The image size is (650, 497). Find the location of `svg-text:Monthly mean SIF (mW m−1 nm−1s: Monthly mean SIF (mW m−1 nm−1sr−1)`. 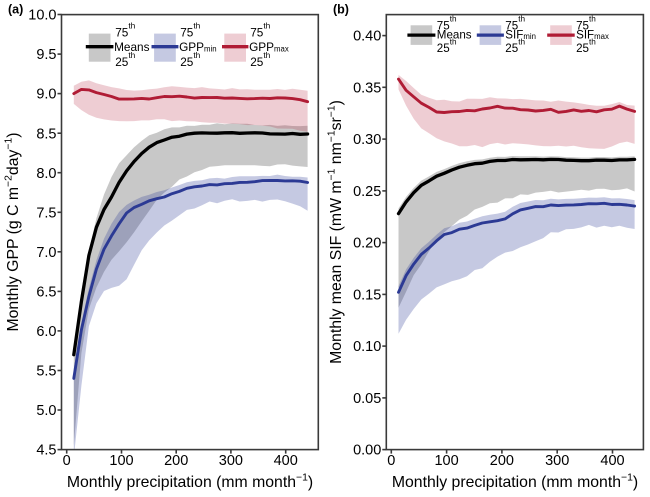

svg-text:Monthly mean SIF (mW m−1 nm−1s: Monthly mean SIF (mW m−1 nm−1sr−1) is located at coordinates (336, 232).